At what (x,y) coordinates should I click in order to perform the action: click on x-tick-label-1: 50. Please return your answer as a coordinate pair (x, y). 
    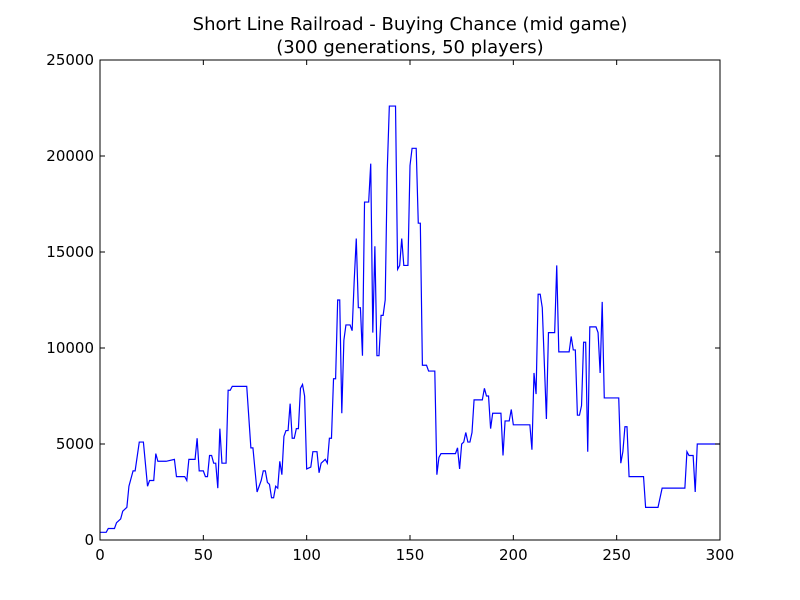
    Looking at the image, I should click on (203, 555).